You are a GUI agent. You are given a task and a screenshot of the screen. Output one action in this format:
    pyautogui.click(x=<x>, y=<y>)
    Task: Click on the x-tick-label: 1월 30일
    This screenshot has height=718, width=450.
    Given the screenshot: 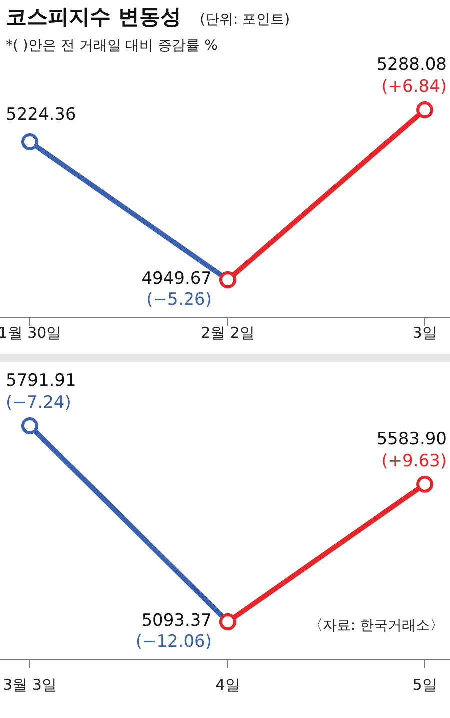 What is the action you would take?
    pyautogui.click(x=31, y=333)
    